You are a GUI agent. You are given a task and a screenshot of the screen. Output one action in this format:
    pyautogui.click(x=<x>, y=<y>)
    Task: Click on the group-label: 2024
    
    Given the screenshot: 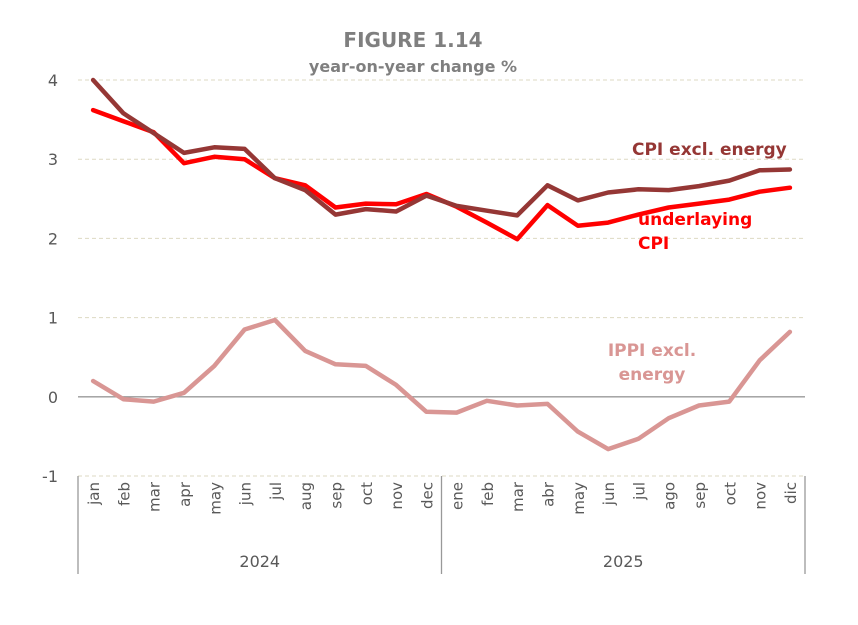 What is the action you would take?
    pyautogui.click(x=259, y=561)
    